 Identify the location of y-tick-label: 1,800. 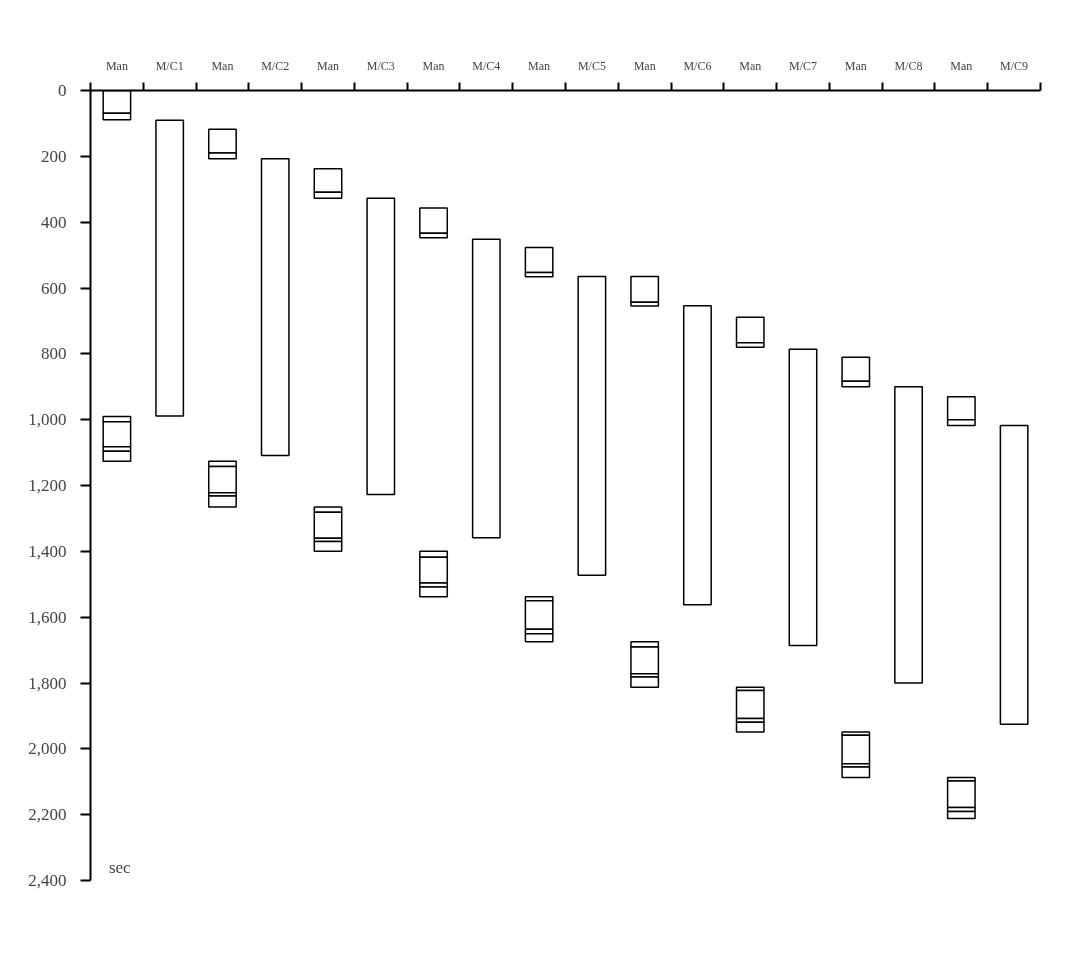
(47, 683).